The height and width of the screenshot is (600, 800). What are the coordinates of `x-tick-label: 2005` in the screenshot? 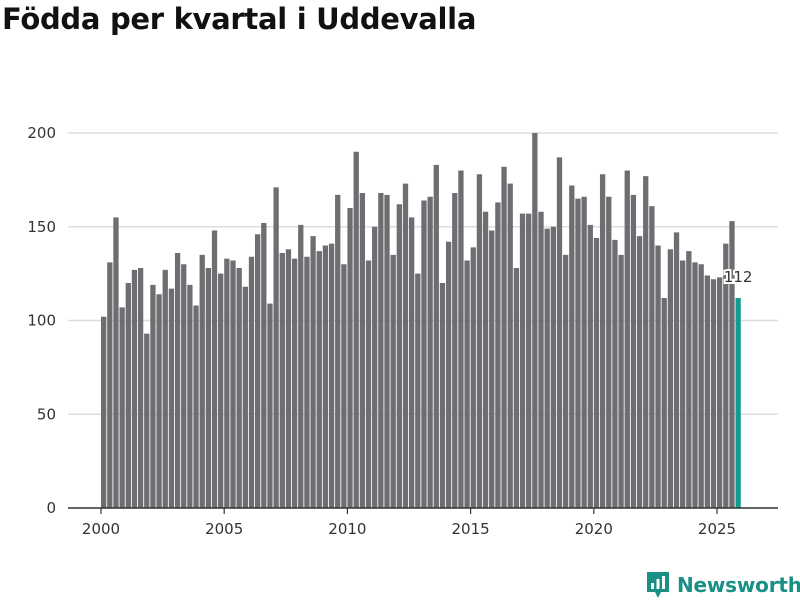 It's located at (224, 529).